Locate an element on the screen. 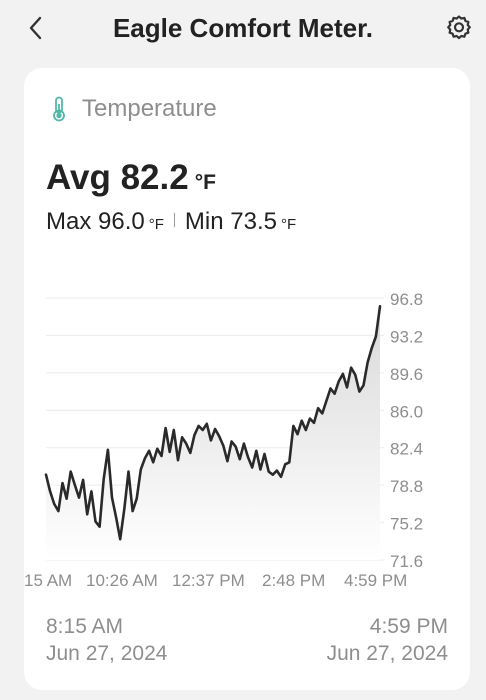  min-value: 73.5 is located at coordinates (253, 221).